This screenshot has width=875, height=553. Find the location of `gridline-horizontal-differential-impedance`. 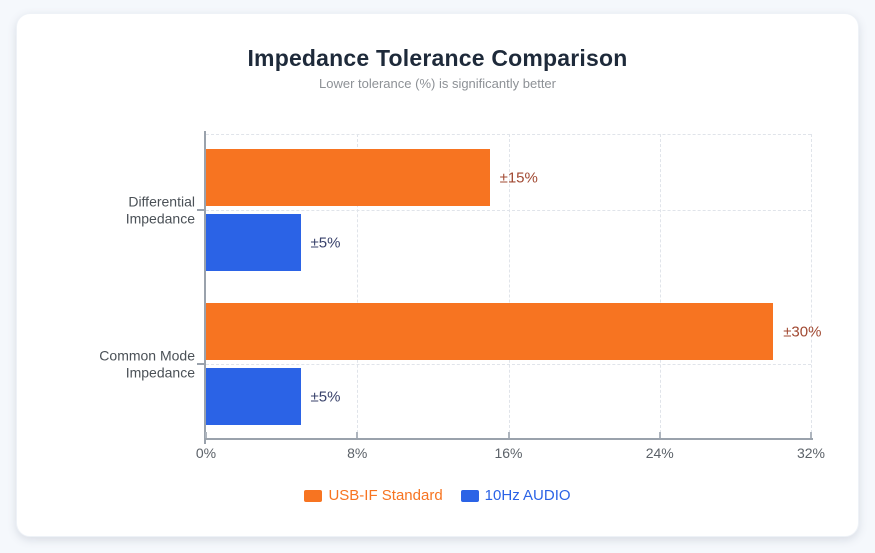

gridline-horizontal-differential-impedance is located at coordinates (508, 210).